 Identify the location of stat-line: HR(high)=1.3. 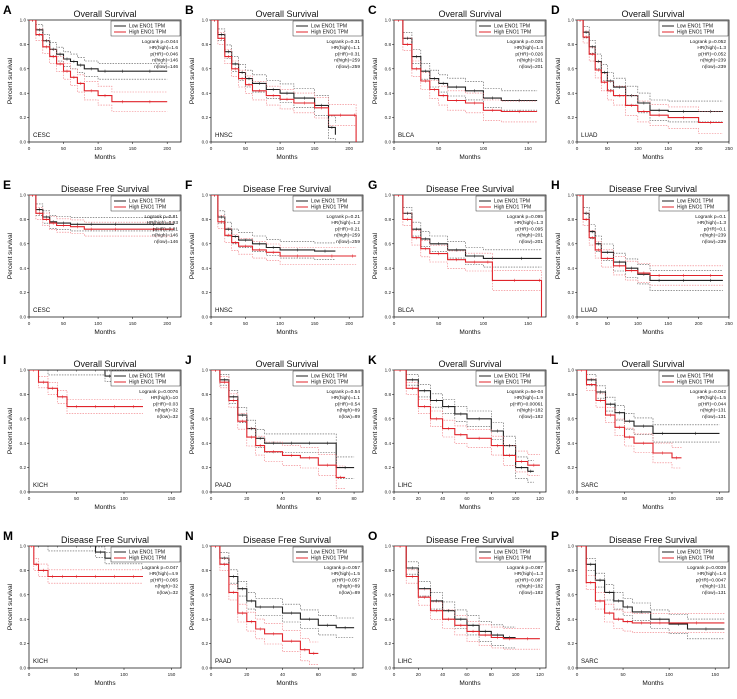
(711, 48).